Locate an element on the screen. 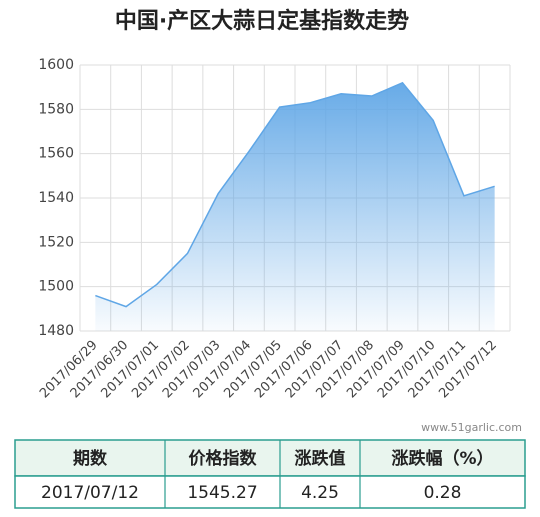 The width and height of the screenshot is (540, 517). y-tick-label: 1560 is located at coordinates (56, 154).